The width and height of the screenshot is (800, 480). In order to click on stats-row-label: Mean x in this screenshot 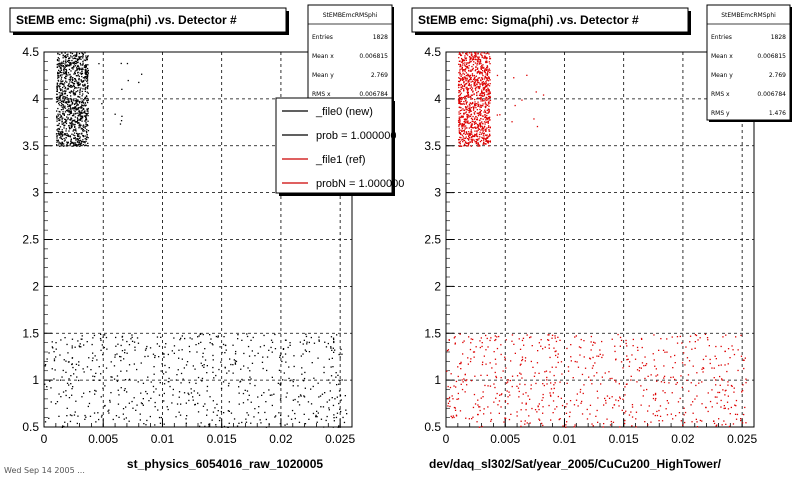, I will do `click(722, 56)`.